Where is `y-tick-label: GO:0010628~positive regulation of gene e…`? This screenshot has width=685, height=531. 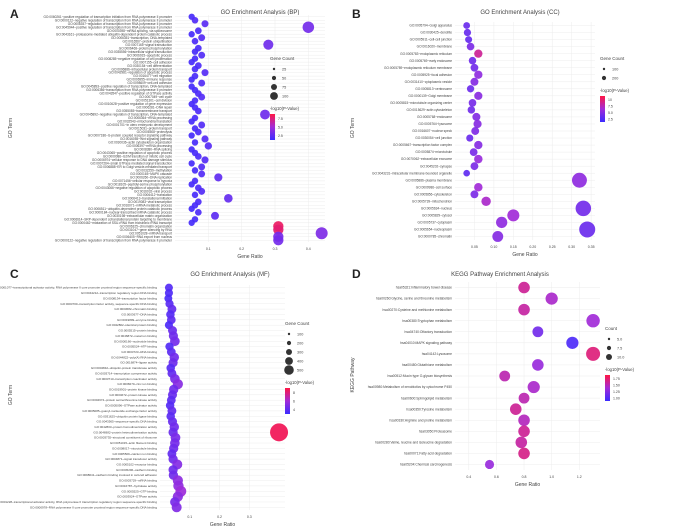
y-tick-label: GO:0010628~positive regulation of gene e… is located at coordinates (135, 104).